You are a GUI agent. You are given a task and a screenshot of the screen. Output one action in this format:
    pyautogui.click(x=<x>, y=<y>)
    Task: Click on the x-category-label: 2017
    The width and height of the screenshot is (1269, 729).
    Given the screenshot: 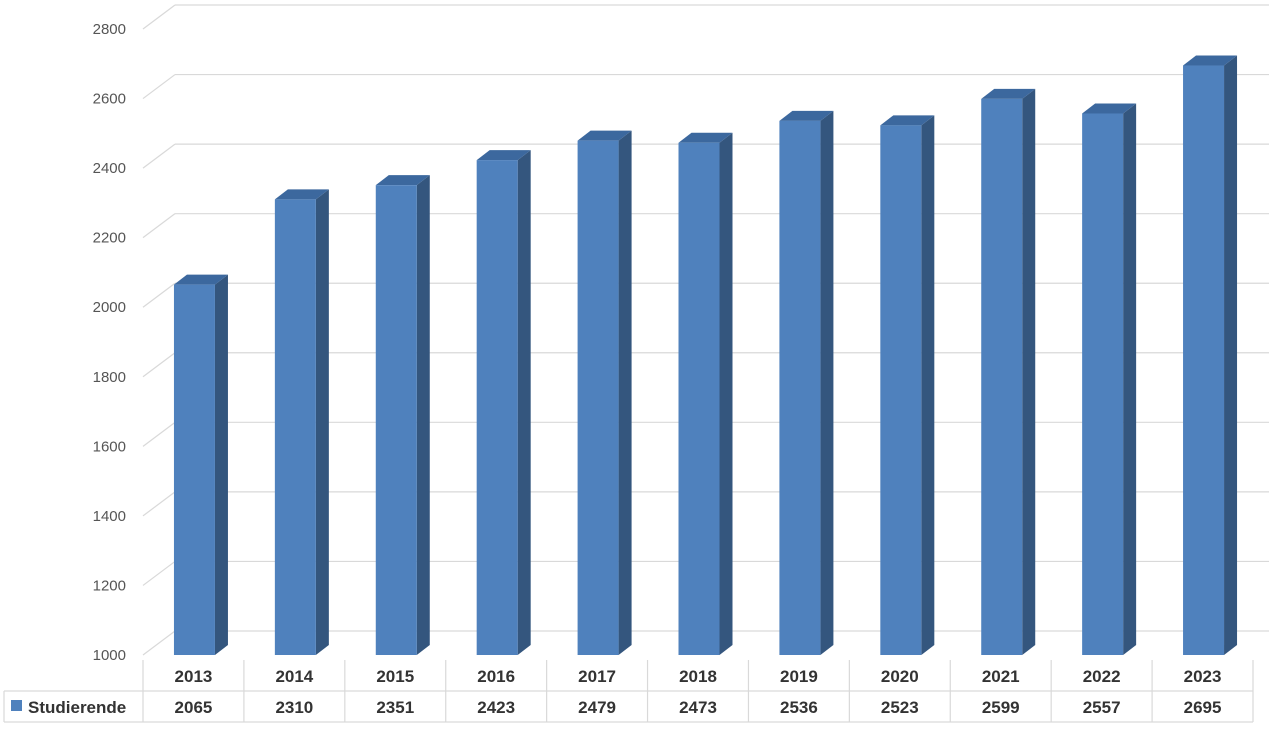 What is the action you would take?
    pyautogui.click(x=597, y=676)
    